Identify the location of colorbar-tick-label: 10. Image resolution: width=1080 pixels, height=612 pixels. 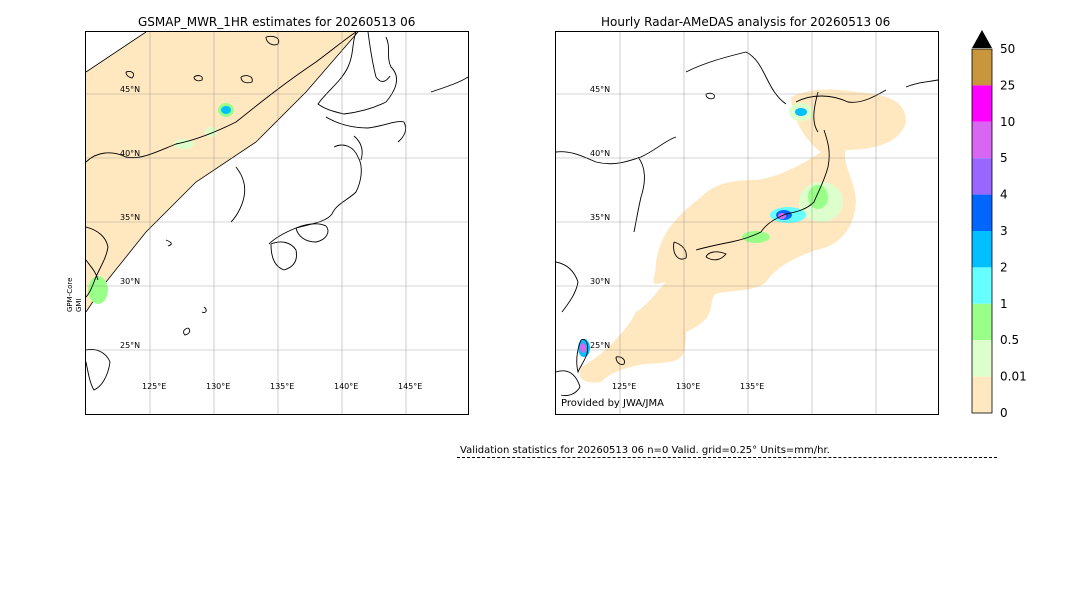
(1007, 122).